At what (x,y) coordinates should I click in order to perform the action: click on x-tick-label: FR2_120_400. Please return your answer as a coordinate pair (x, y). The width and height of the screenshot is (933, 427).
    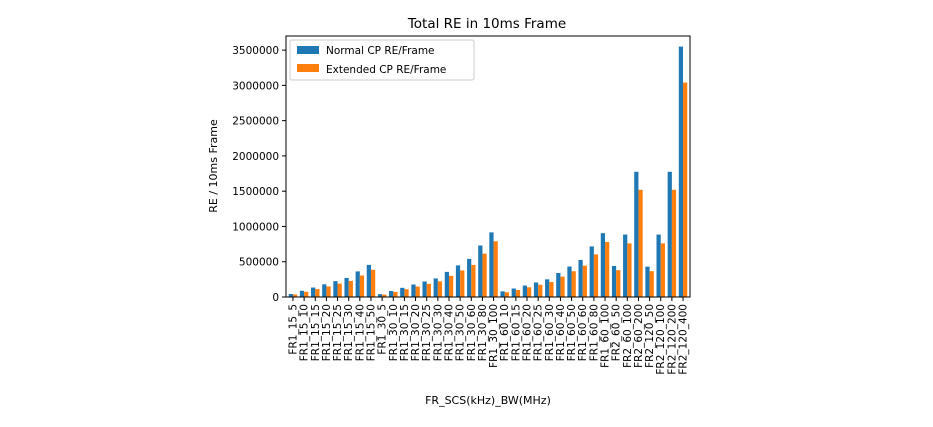
    Looking at the image, I should click on (684, 339).